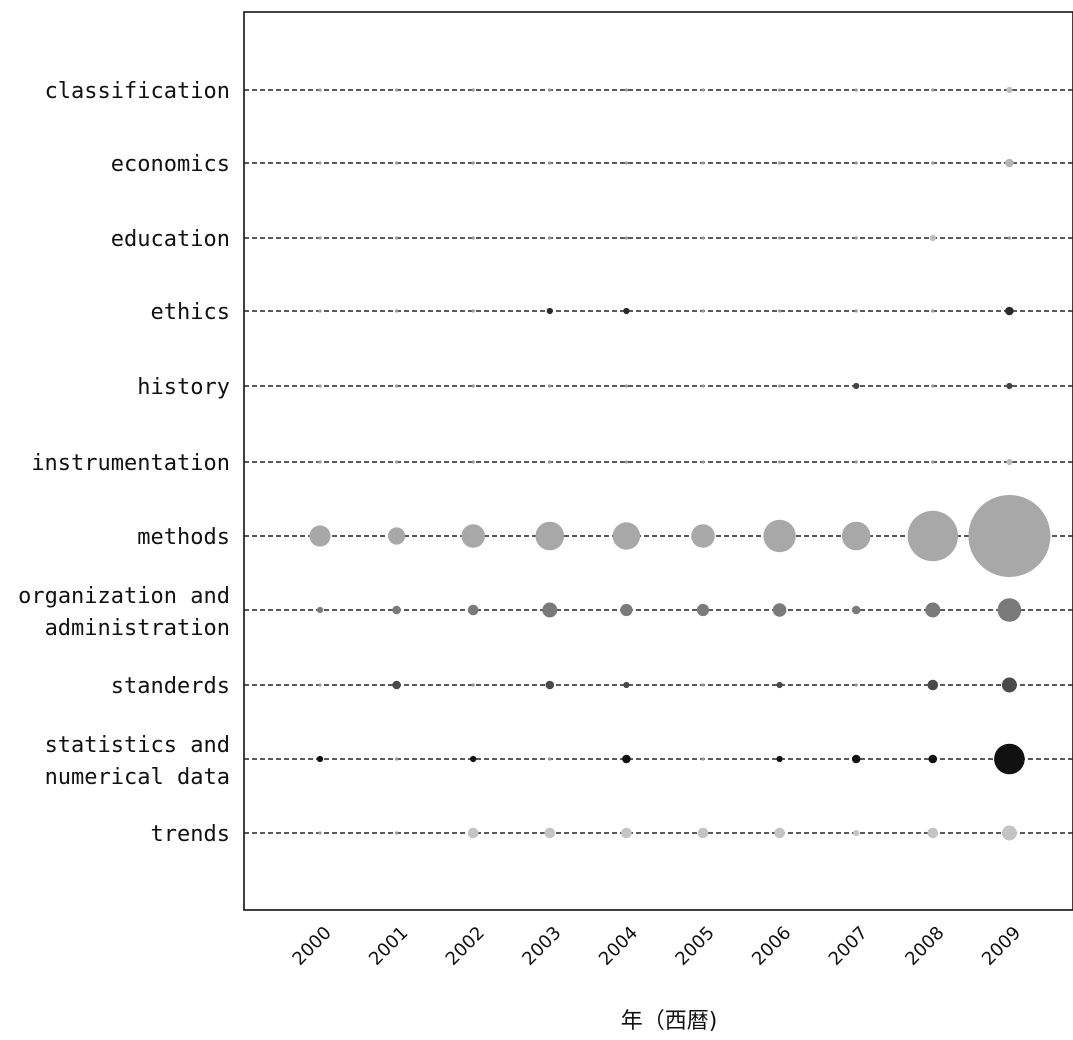 This screenshot has height=1040, width=1073. I want to click on category-label: classification, so click(137, 91).